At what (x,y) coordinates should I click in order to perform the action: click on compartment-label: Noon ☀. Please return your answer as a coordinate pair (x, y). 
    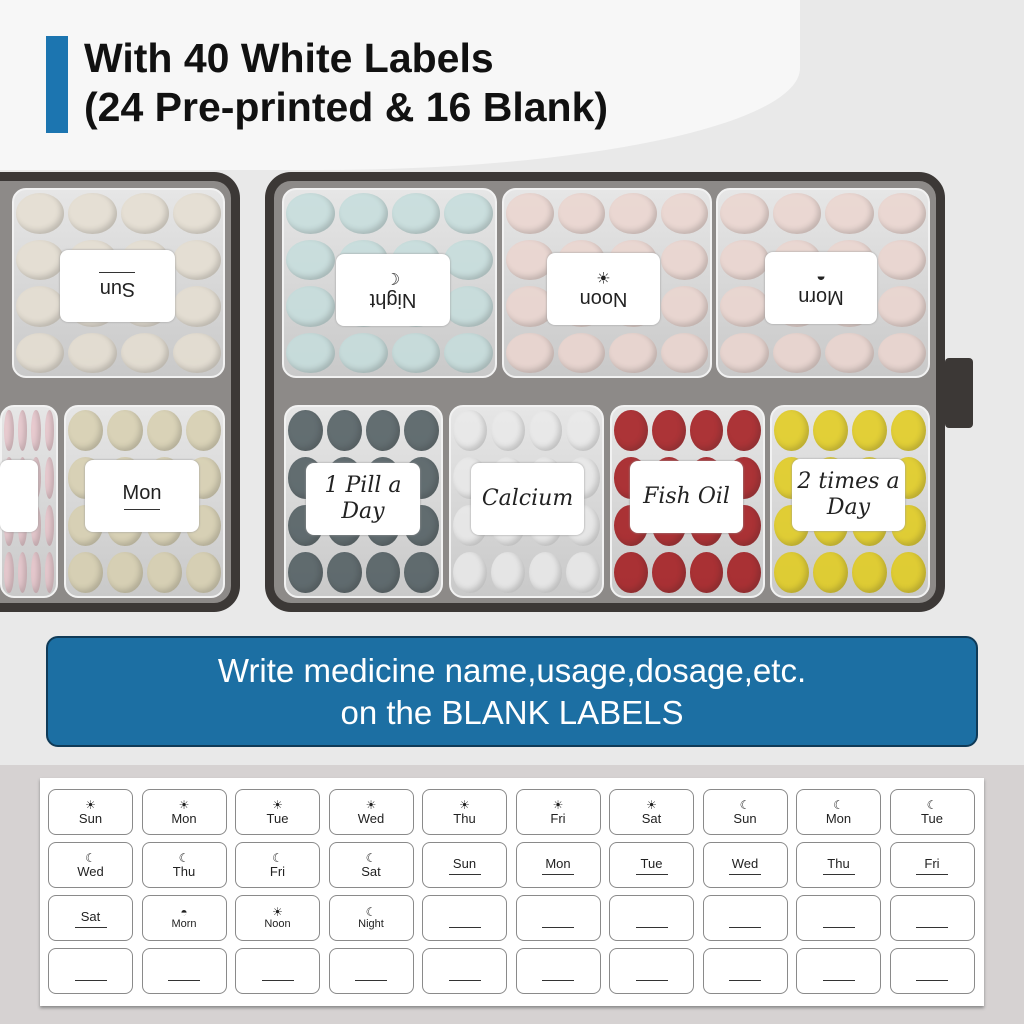
    Looking at the image, I should click on (603, 289).